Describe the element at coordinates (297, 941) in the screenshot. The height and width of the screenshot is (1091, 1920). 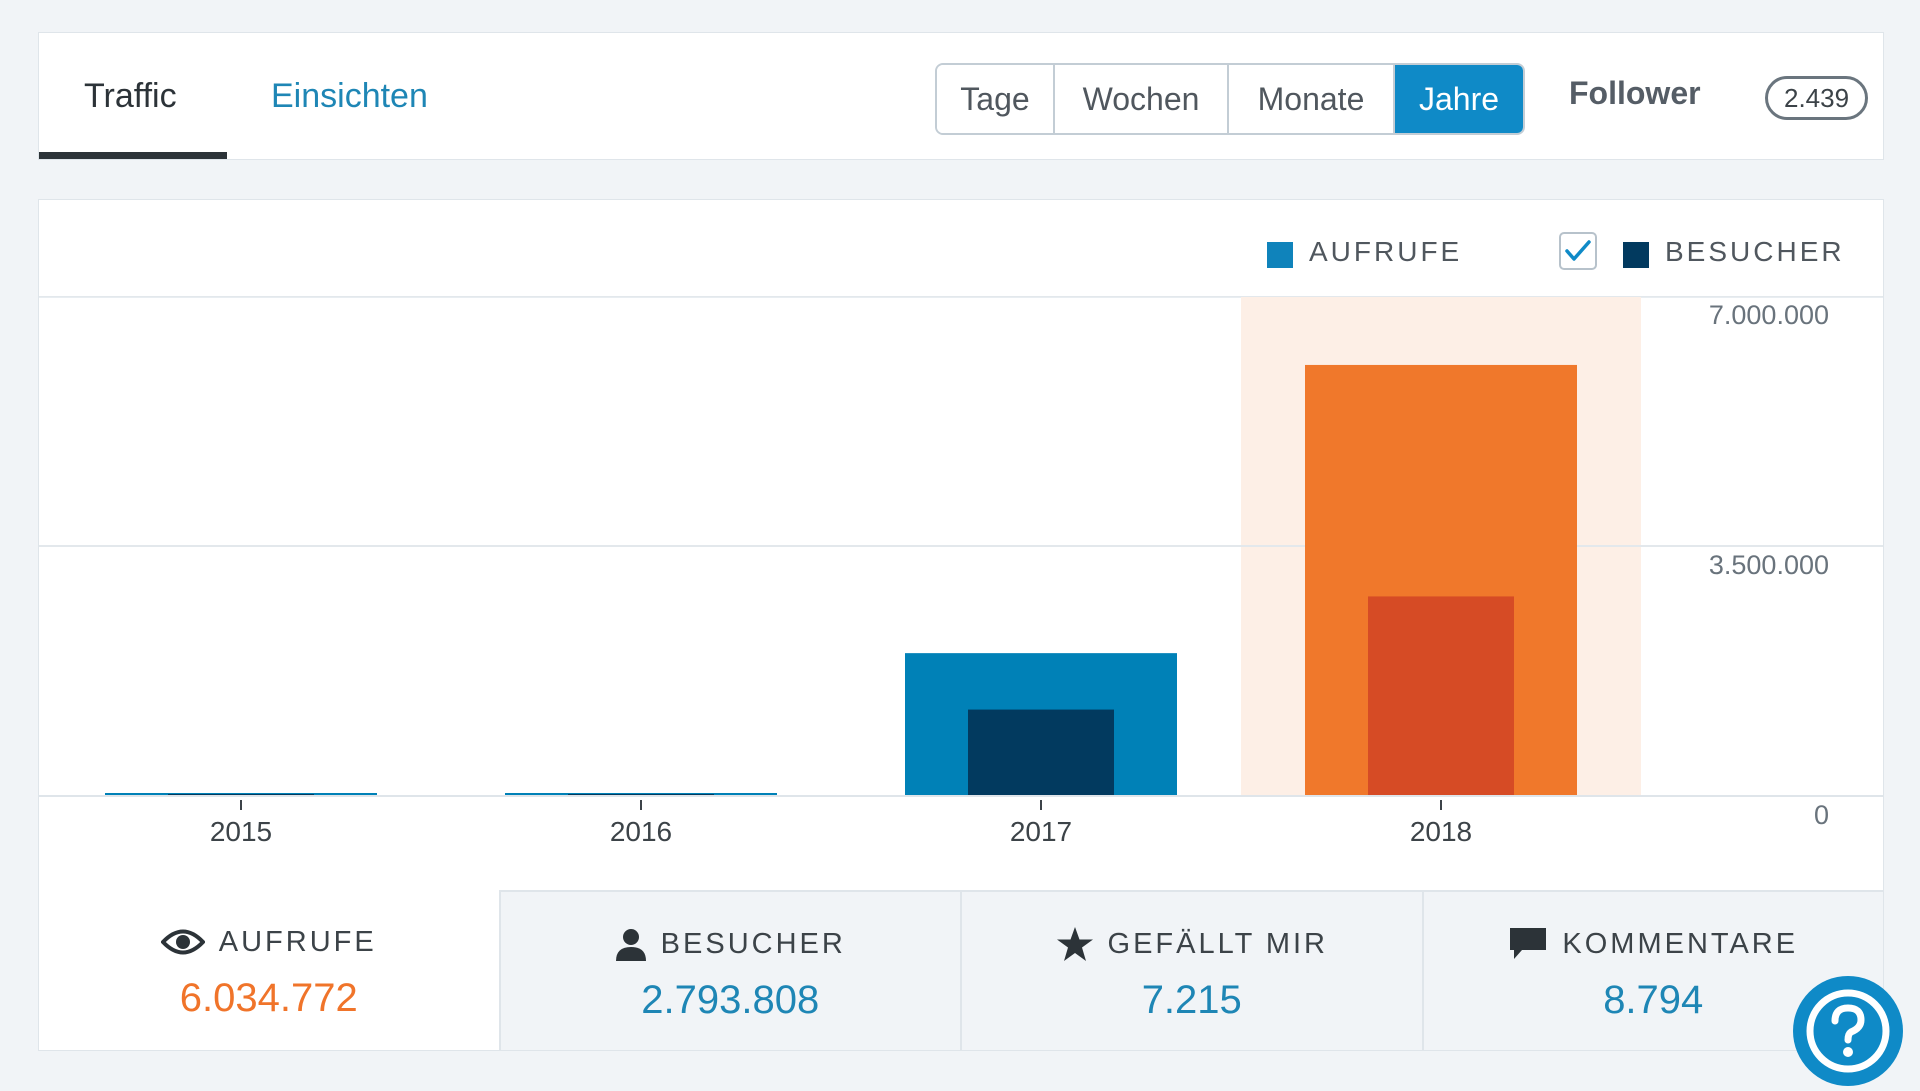
I see `stat-views-label: AUFRUFE` at that location.